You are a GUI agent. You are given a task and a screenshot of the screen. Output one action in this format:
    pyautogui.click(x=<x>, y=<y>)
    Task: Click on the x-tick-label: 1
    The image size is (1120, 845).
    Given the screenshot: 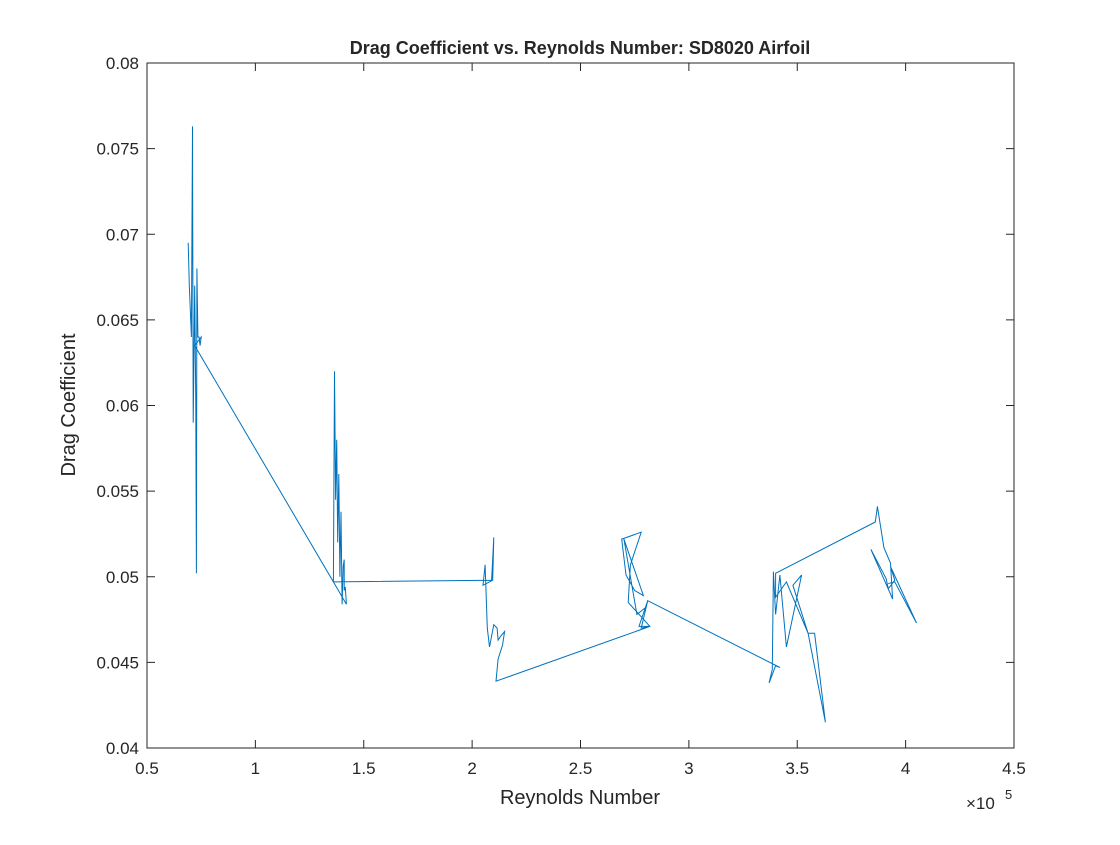 What is the action you would take?
    pyautogui.click(x=255, y=768)
    